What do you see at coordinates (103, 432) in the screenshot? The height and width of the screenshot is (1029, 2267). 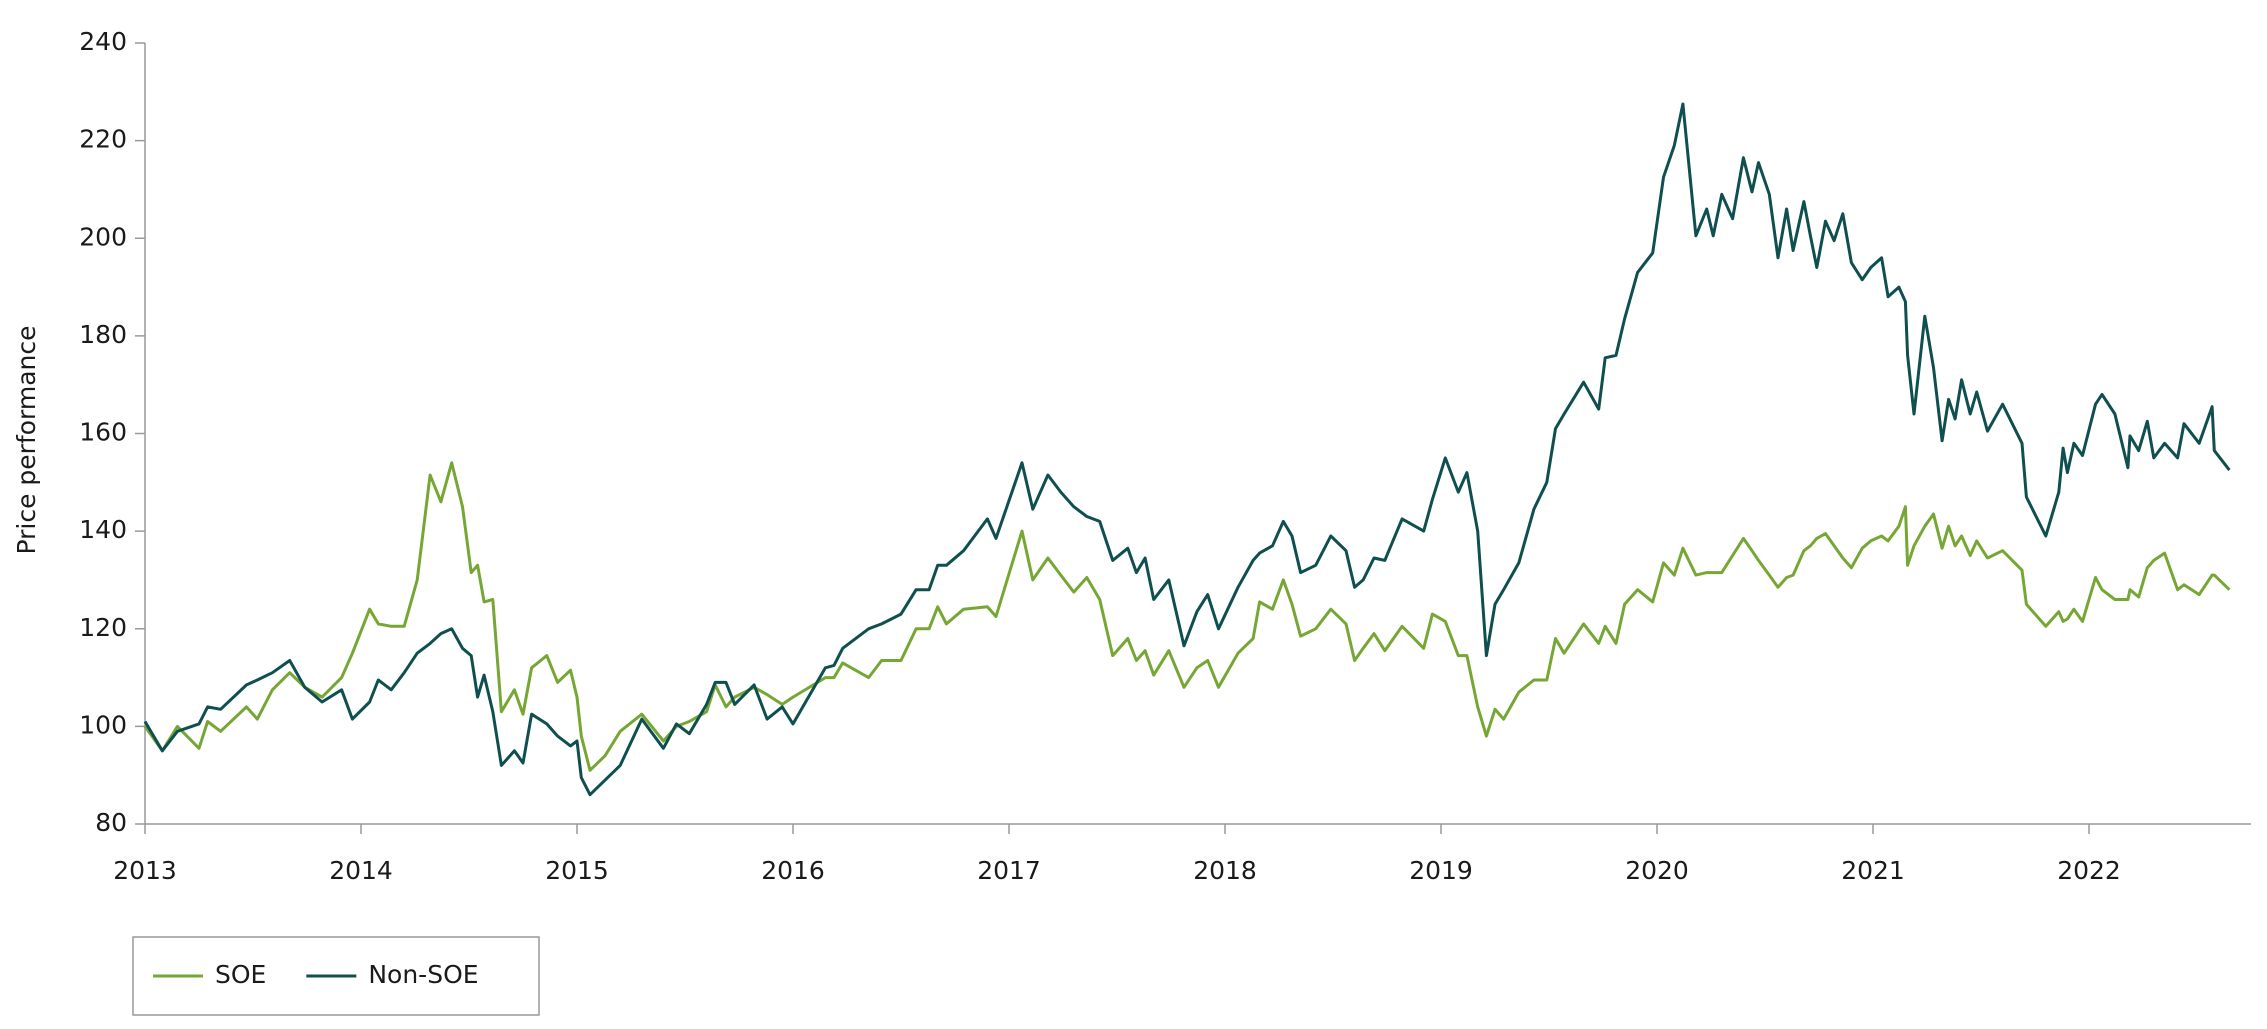 I see `y-tick-label: 160` at bounding box center [103, 432].